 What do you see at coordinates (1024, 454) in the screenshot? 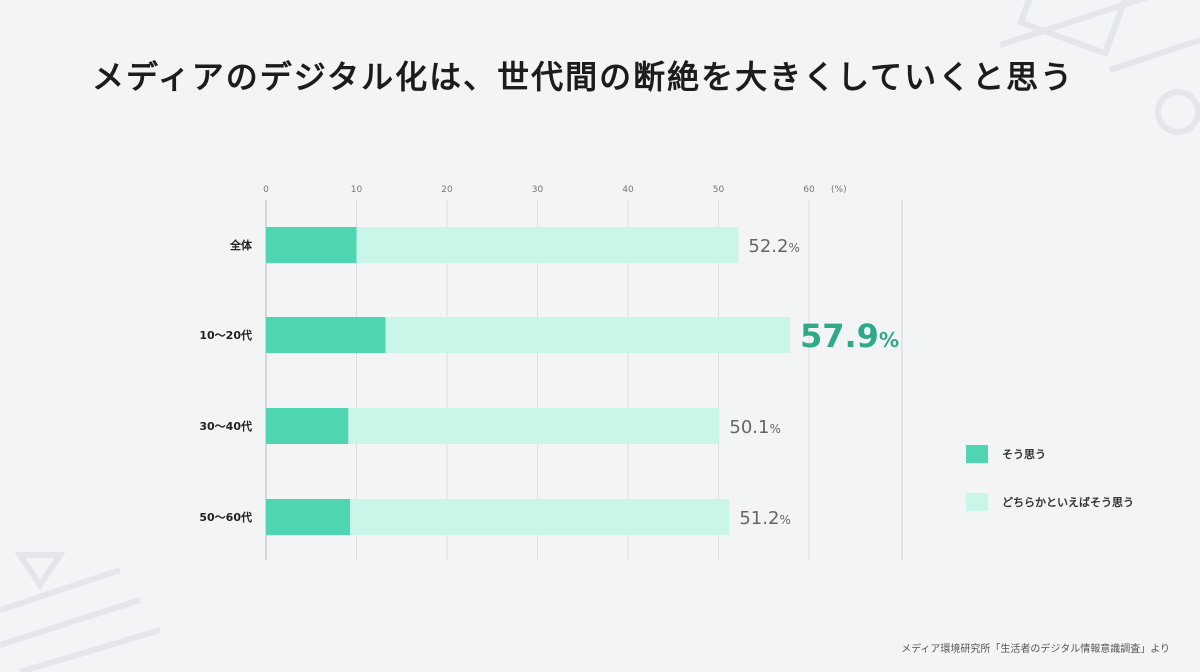
I see `legend-label-strong: そう思う` at bounding box center [1024, 454].